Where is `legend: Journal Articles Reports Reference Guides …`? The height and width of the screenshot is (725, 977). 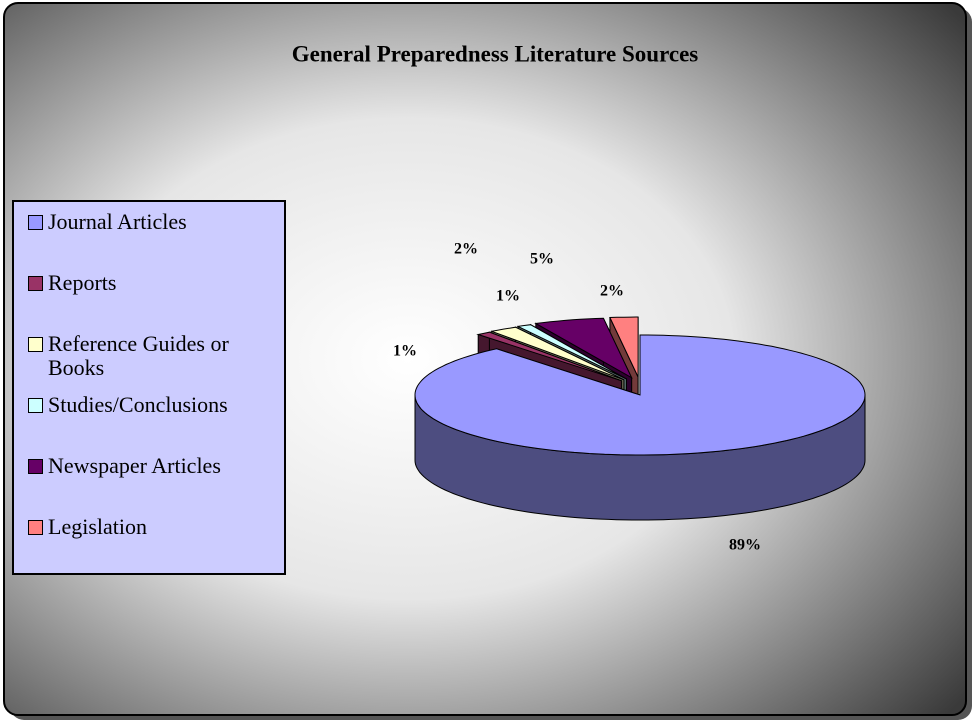 legend: Journal Articles Reports Reference Guides … is located at coordinates (149, 387).